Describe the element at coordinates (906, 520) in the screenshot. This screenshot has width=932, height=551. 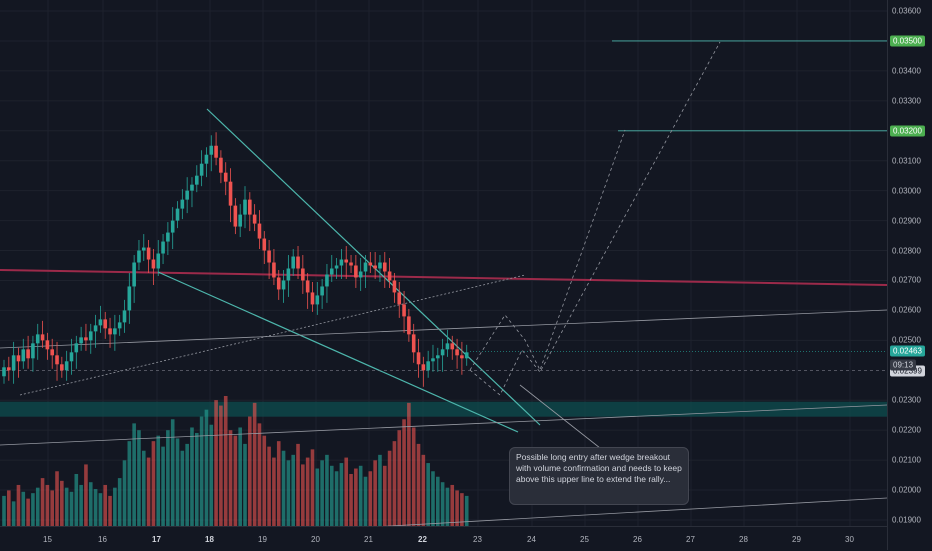
I see `price-tick-label: 0.01900` at that location.